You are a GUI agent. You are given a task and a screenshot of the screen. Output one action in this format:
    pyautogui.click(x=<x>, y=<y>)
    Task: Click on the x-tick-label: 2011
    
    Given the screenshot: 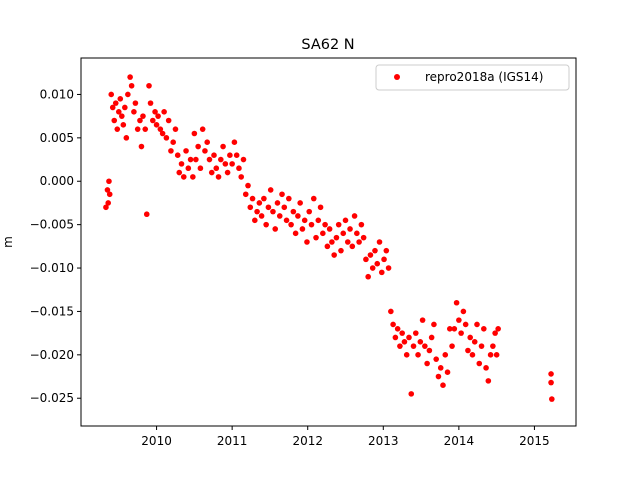 What is the action you would take?
    pyautogui.click(x=232, y=441)
    